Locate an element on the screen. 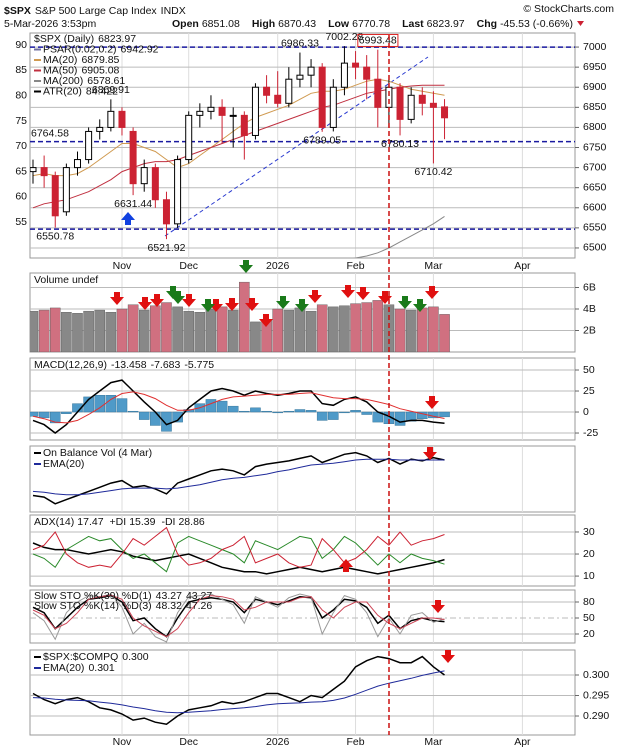 This screenshot has width=620, height=750. quote-label: Last is located at coordinates (413, 24).